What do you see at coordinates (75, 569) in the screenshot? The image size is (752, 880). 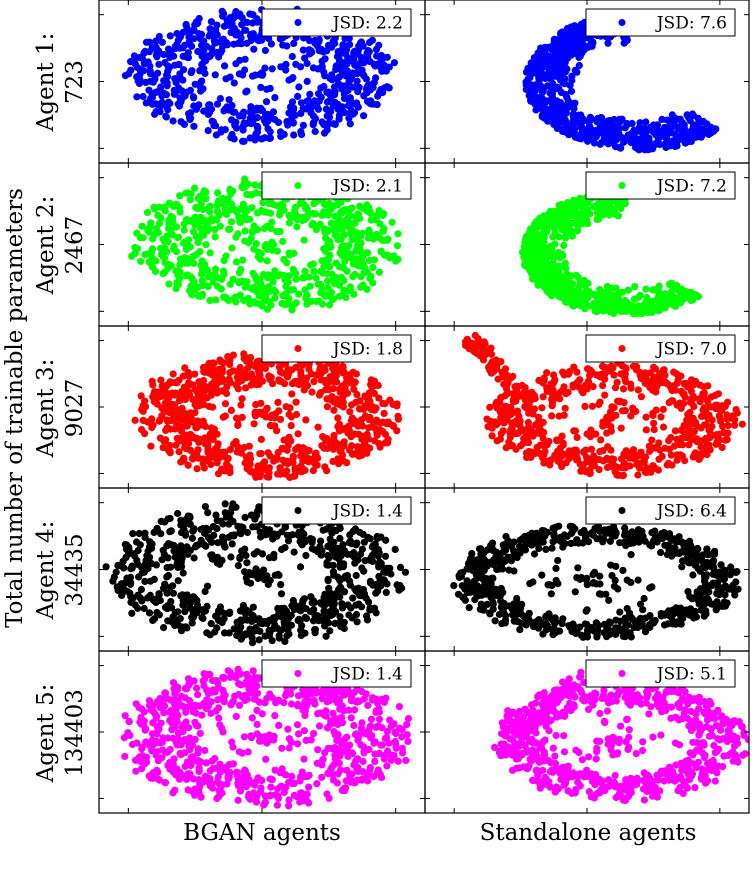 I see `row-label-4-line2: 34435` at bounding box center [75, 569].